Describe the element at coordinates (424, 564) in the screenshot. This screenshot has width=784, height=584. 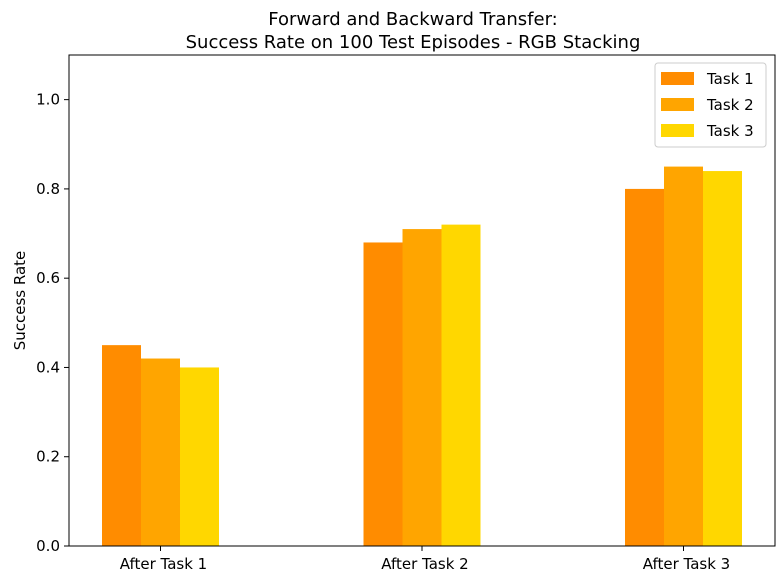
I see `x-tick-label: After Task 2` at that location.